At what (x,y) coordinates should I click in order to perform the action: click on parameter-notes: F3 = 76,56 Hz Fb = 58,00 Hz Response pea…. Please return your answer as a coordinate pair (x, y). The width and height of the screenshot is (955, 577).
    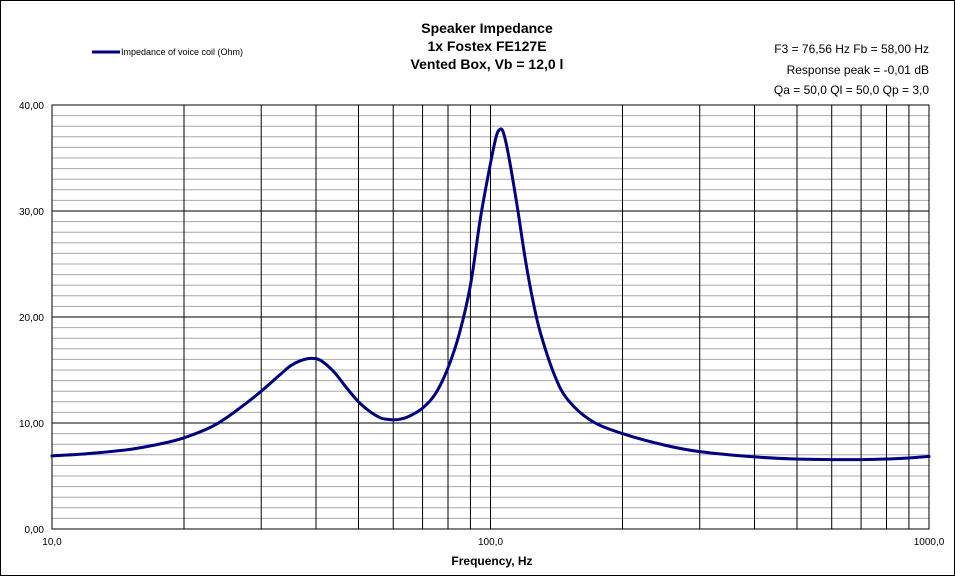
    Looking at the image, I should click on (851, 69).